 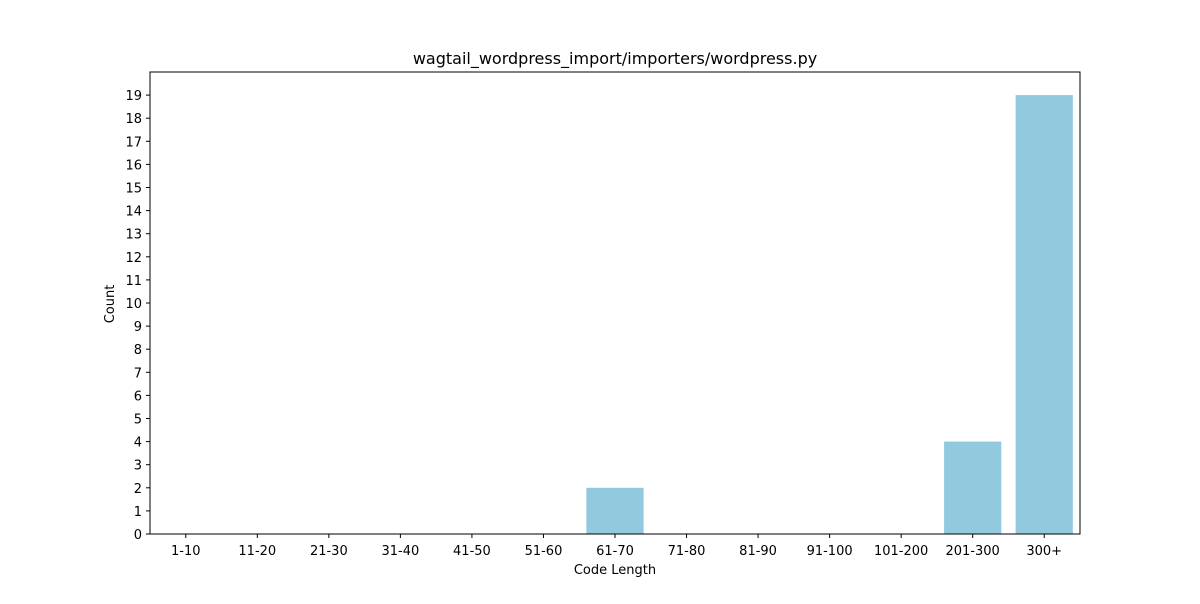 What do you see at coordinates (687, 551) in the screenshot?
I see `x-tick-label: 71-80` at bounding box center [687, 551].